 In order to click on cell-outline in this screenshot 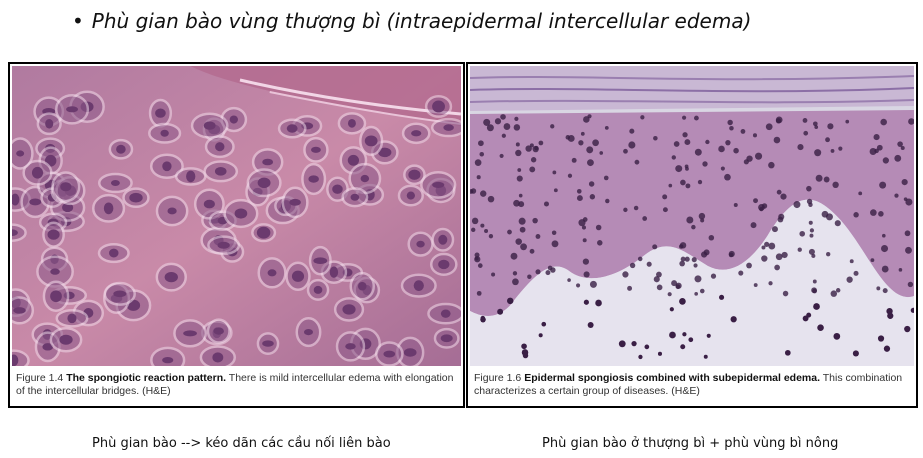, I will do `click(168, 356)`.